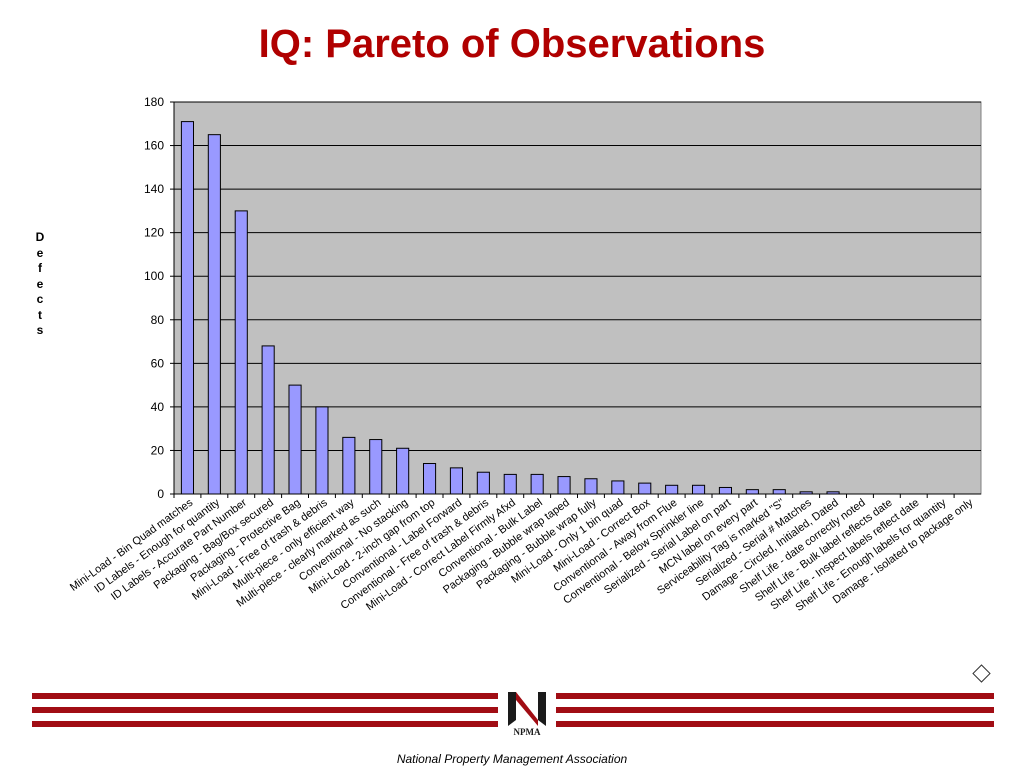 The image size is (1024, 768). I want to click on y-tick-label: 80, so click(158, 320).